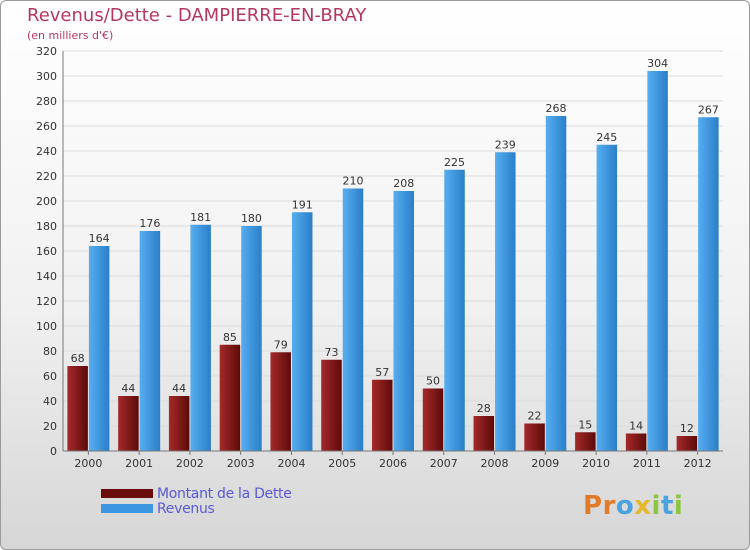  Describe the element at coordinates (46, 126) in the screenshot. I see `y-tick-label: 260` at that location.